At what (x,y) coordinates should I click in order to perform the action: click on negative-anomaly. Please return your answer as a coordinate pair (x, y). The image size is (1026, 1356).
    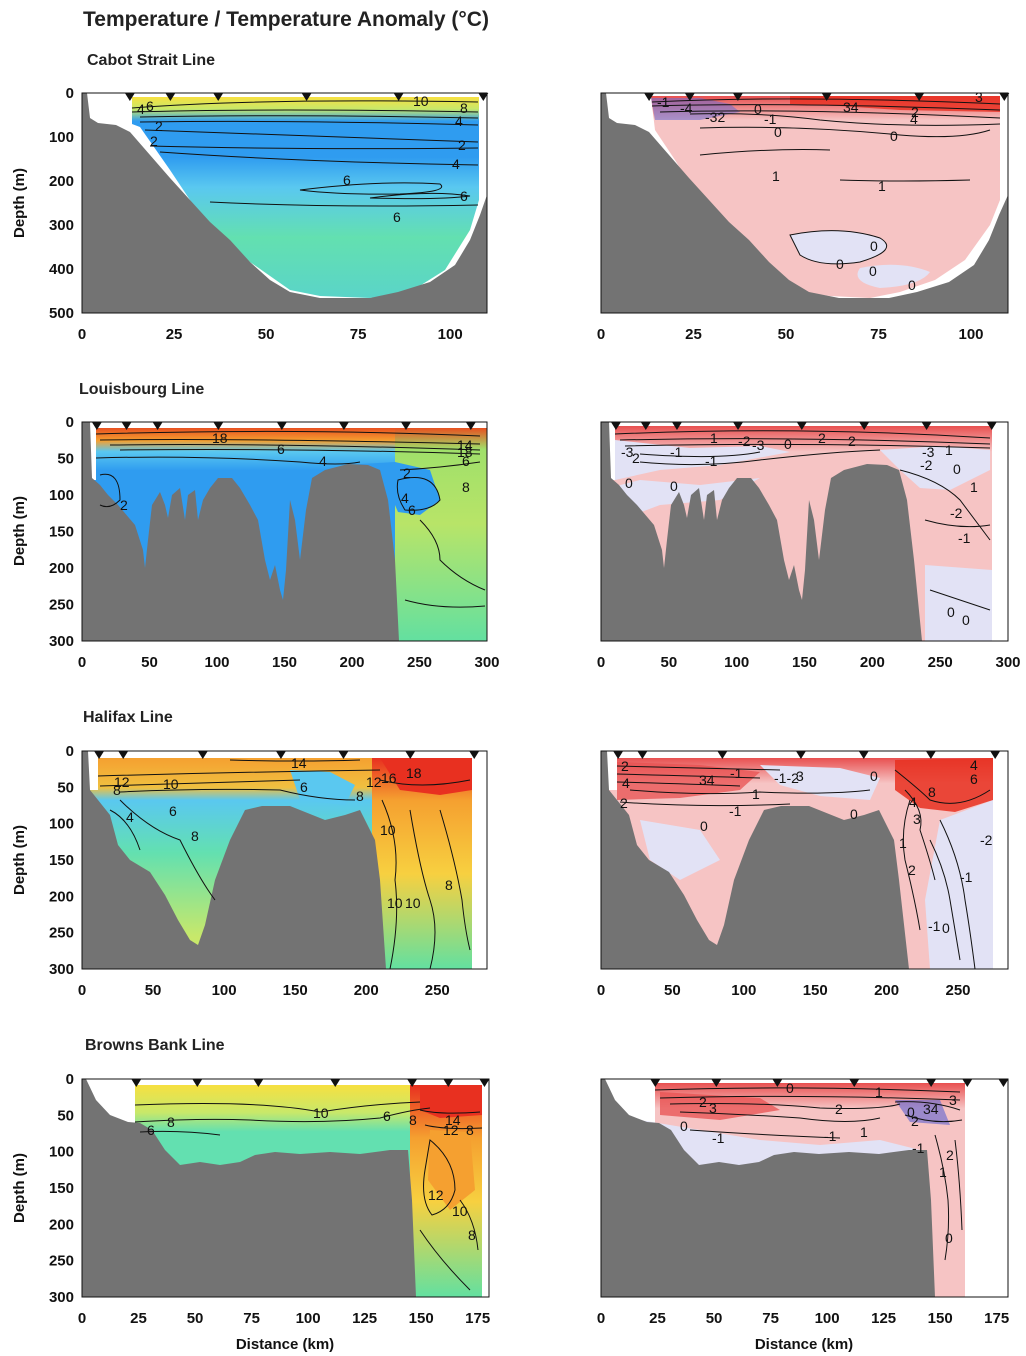
    Looking at the image, I should click on (702, 460).